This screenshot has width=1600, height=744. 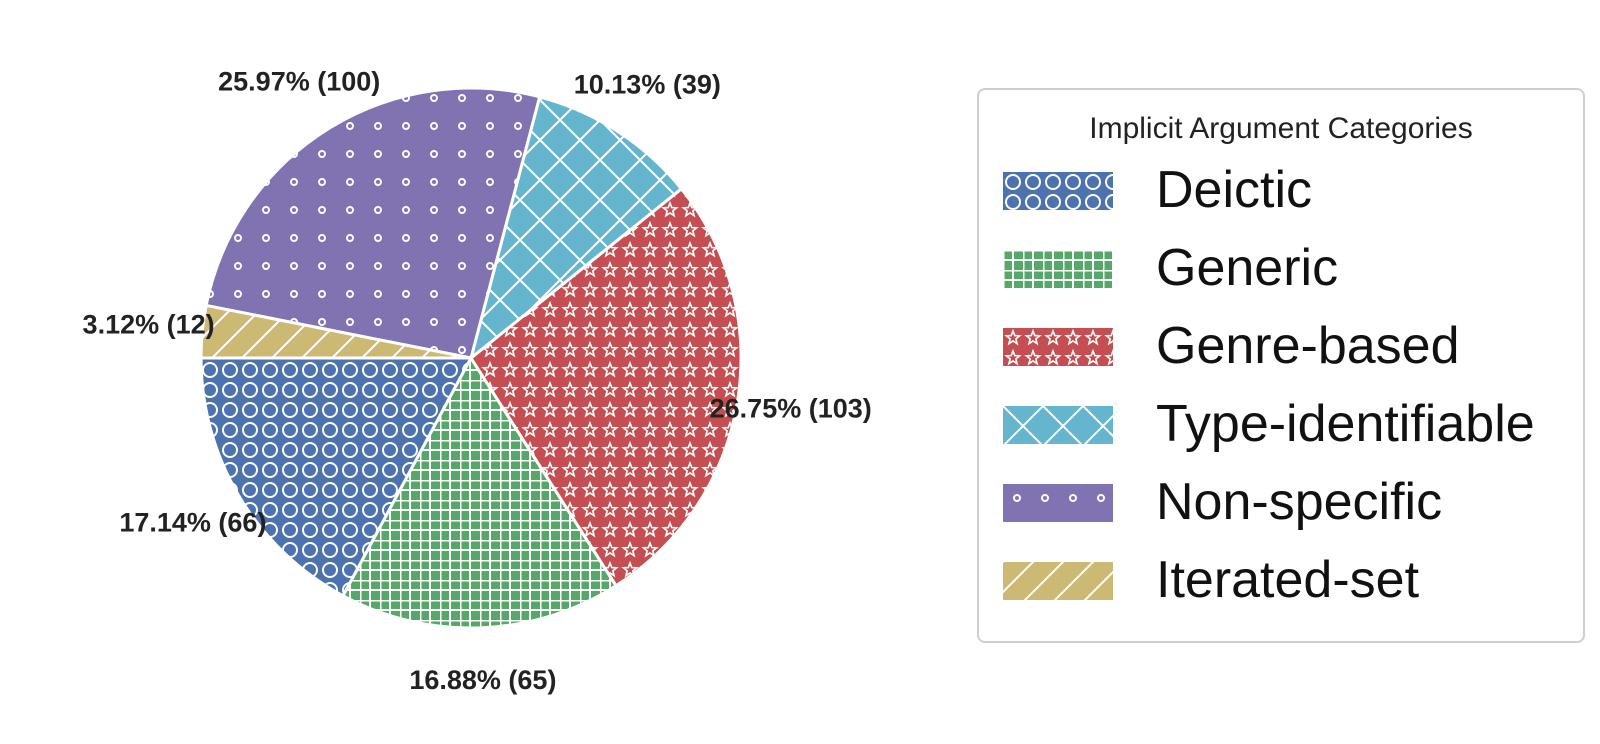 I want to click on pie-slice-non-specific, so click(x=373, y=223).